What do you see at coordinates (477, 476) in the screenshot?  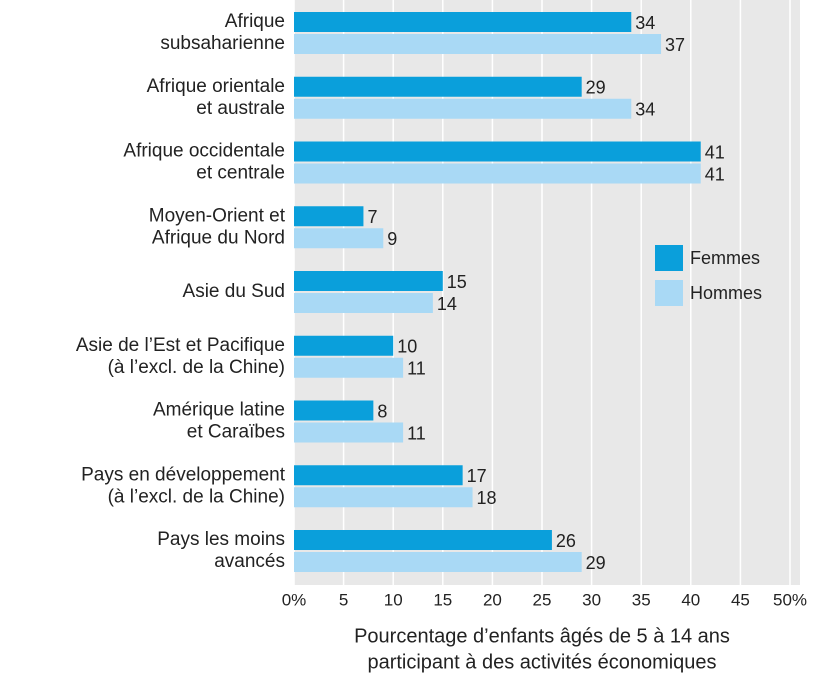 I see `value-label: 17` at bounding box center [477, 476].